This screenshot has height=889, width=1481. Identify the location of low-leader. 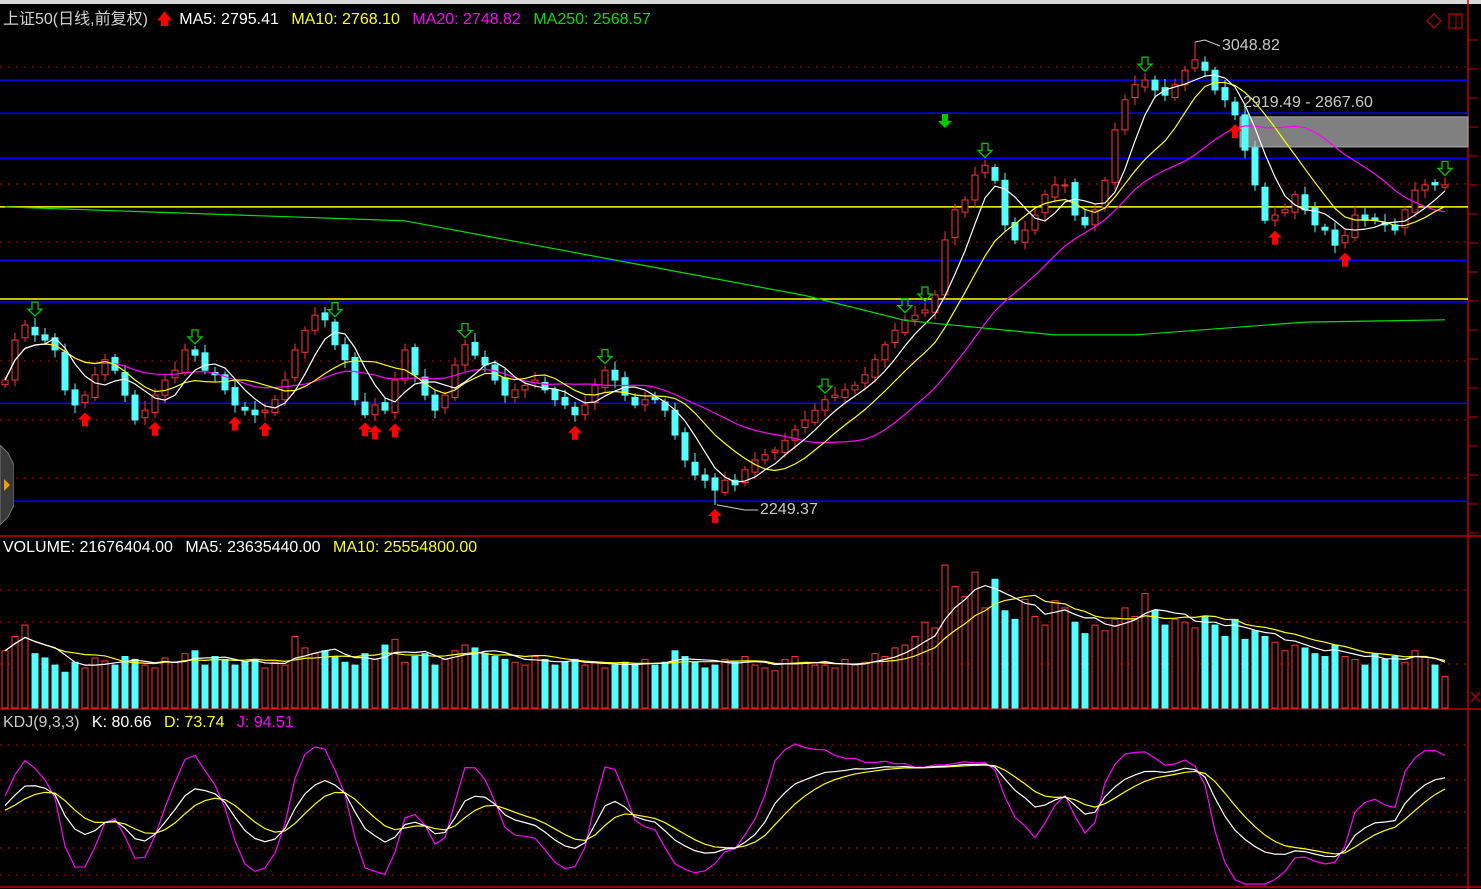
(737, 507).